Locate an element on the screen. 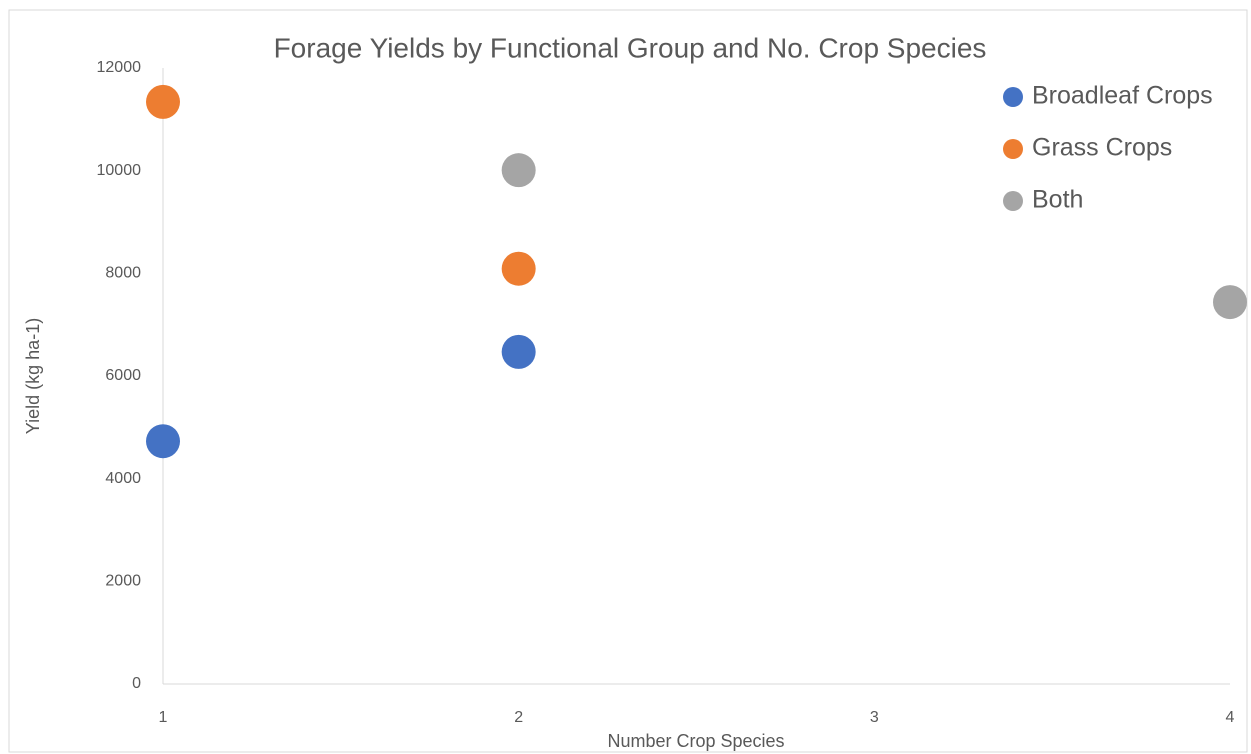 The width and height of the screenshot is (1251, 754). y-tick-label: 4000 is located at coordinates (123, 478).